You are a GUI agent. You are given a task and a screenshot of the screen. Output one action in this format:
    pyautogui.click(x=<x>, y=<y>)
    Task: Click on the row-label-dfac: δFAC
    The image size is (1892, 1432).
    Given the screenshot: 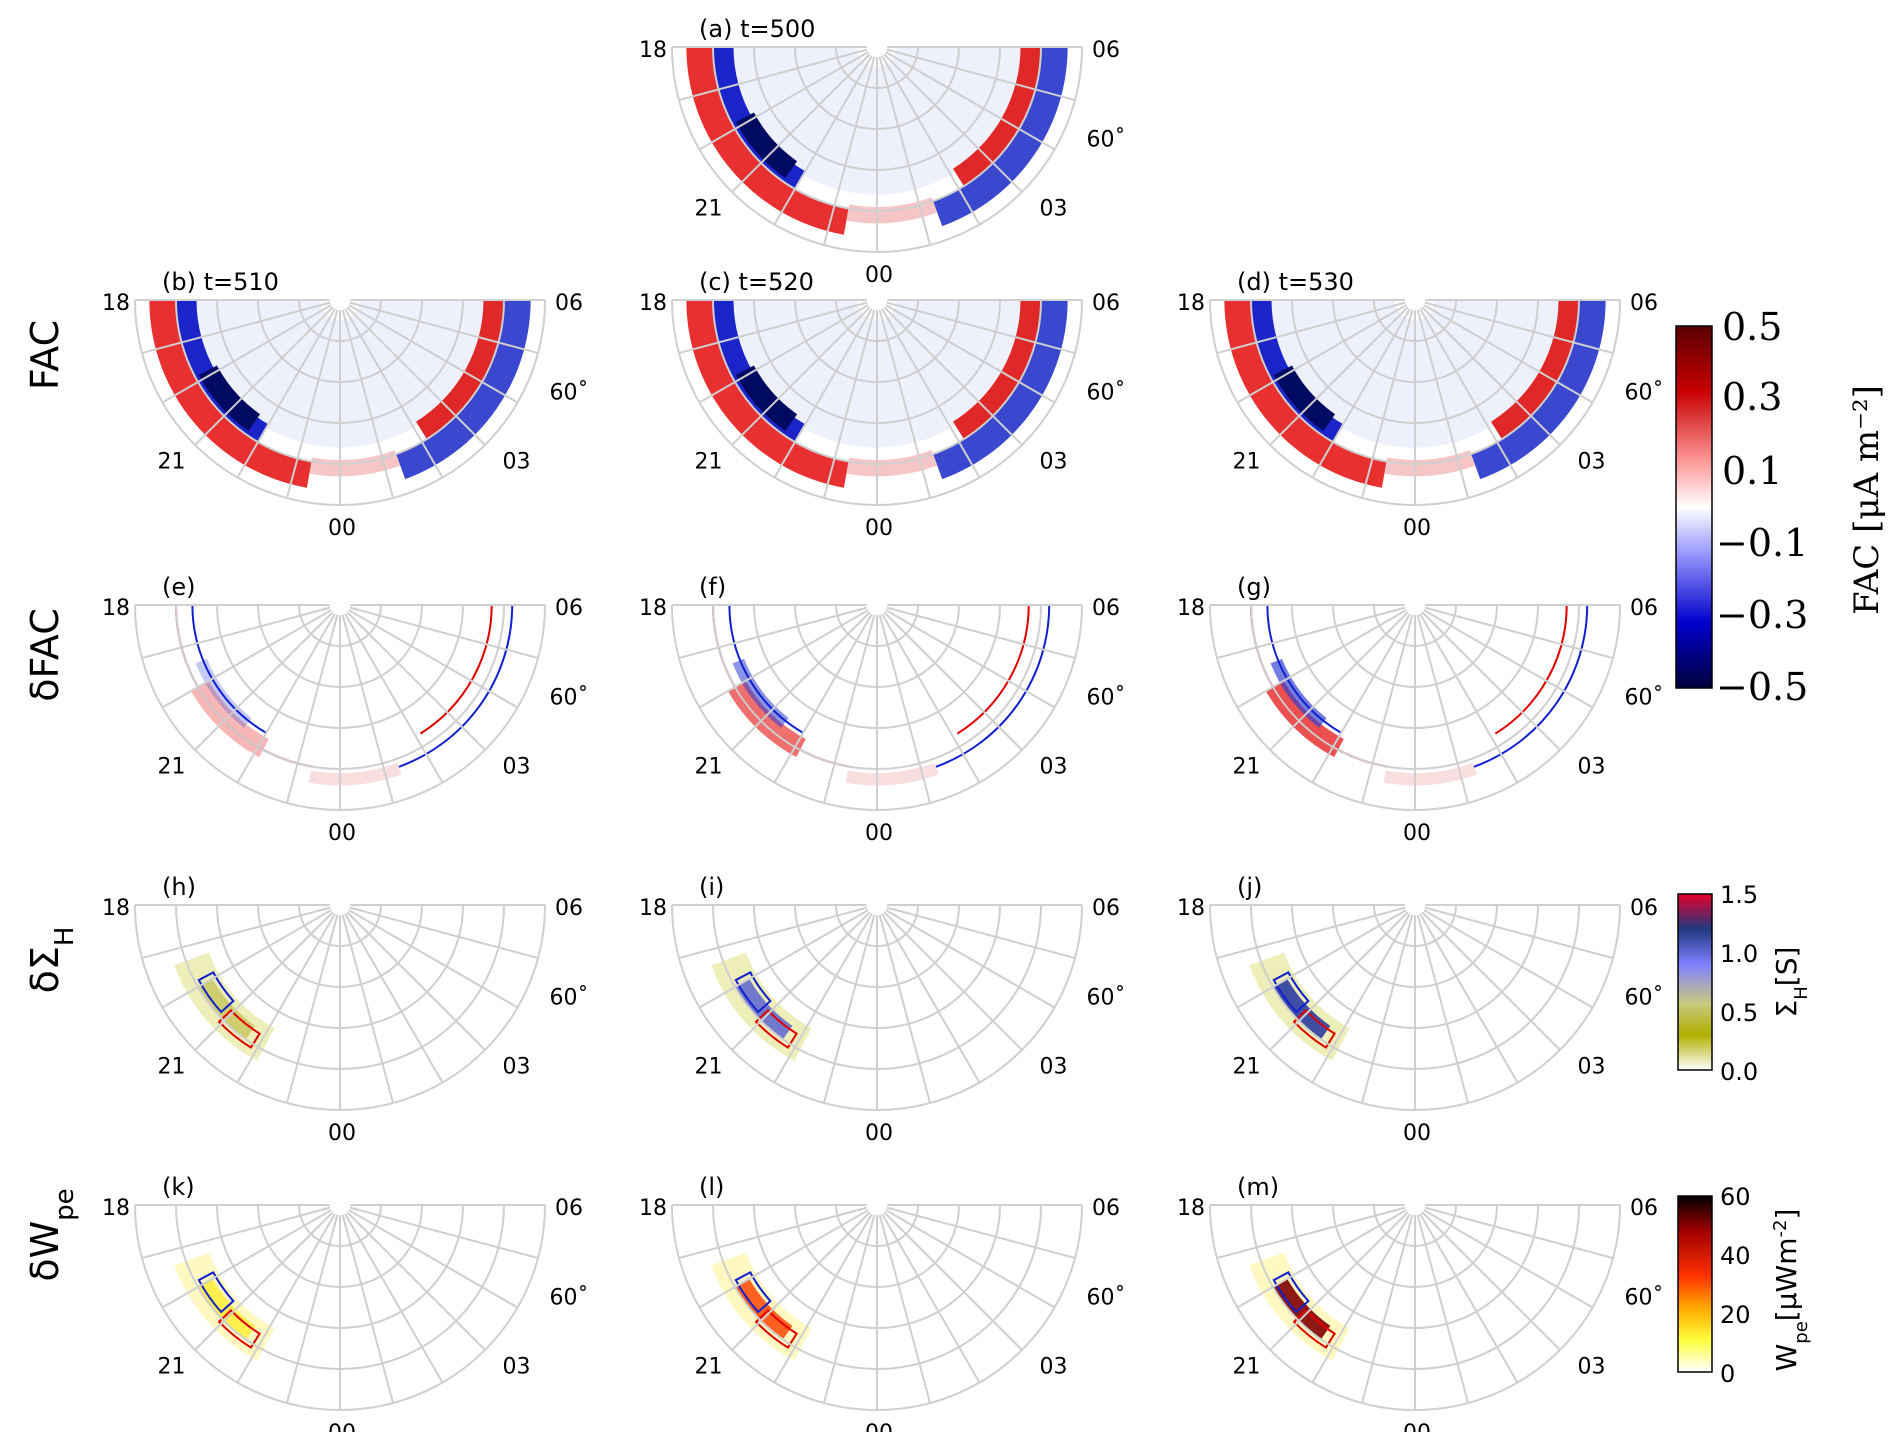 What is the action you would take?
    pyautogui.click(x=45, y=654)
    